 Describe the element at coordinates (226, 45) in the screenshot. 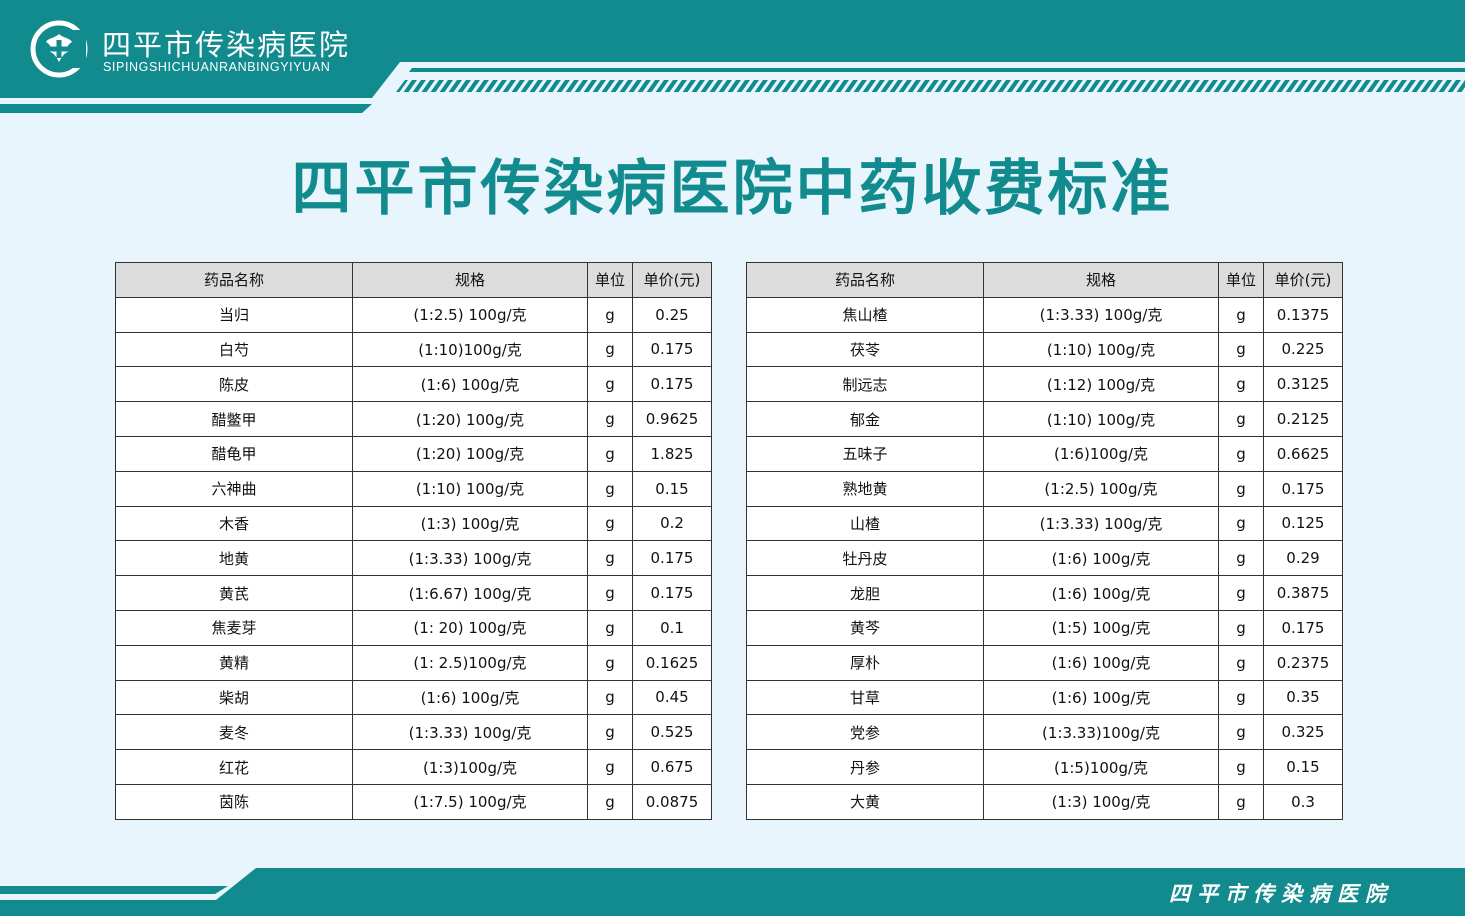

I see `org-name-cn: 四平市传染病医院` at that location.